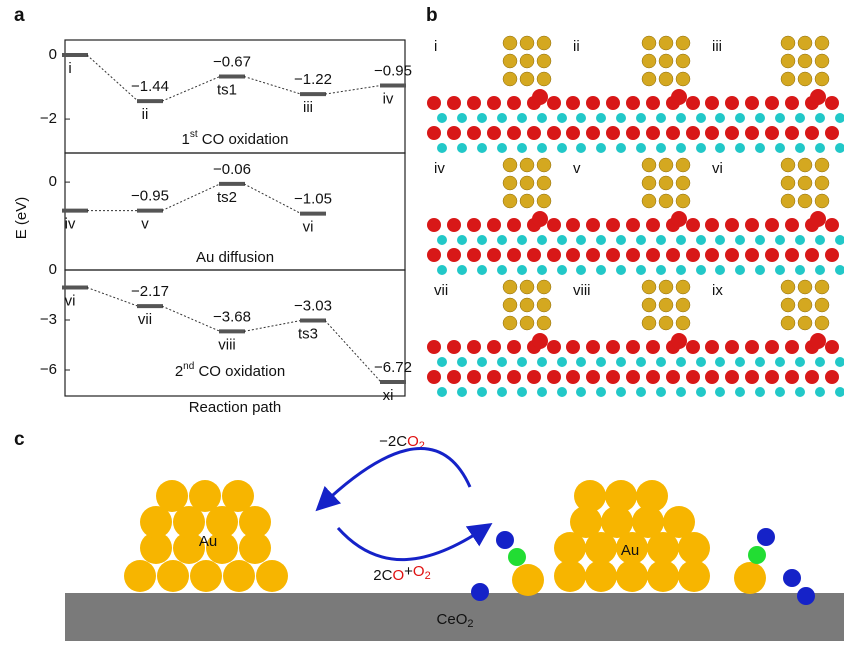 This screenshot has height=646, width=844. I want to click on value-label: −0.06, so click(232, 169).